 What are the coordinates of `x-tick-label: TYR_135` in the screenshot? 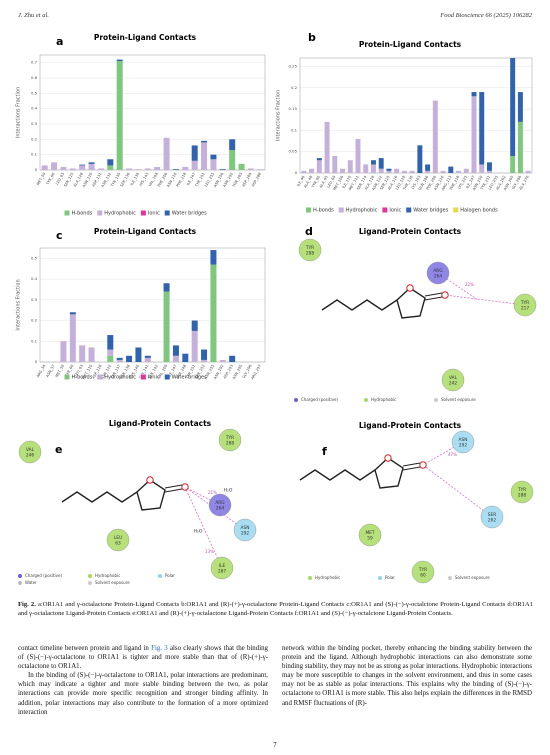 It's located at (116, 180).